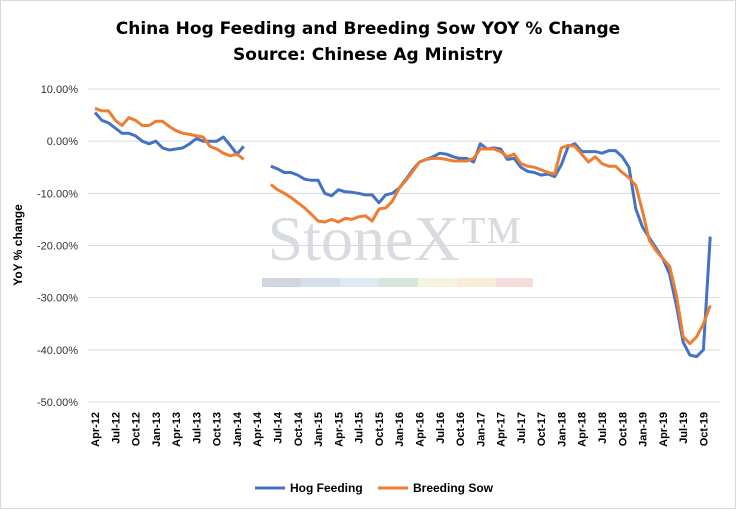 The height and width of the screenshot is (514, 736). I want to click on x-tick-label: Oct-18, so click(623, 429).